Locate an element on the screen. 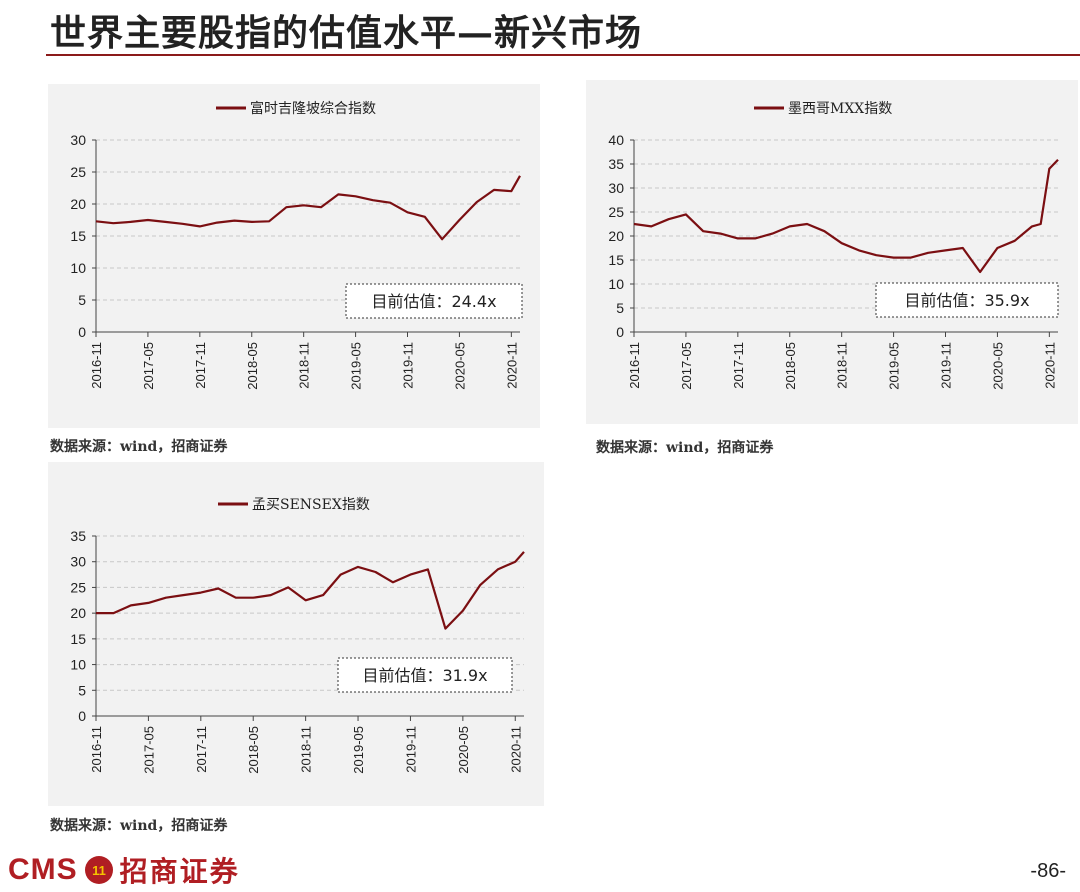 This screenshot has width=1080, height=892. legend: 墨西哥MXX指数 is located at coordinates (823, 109).